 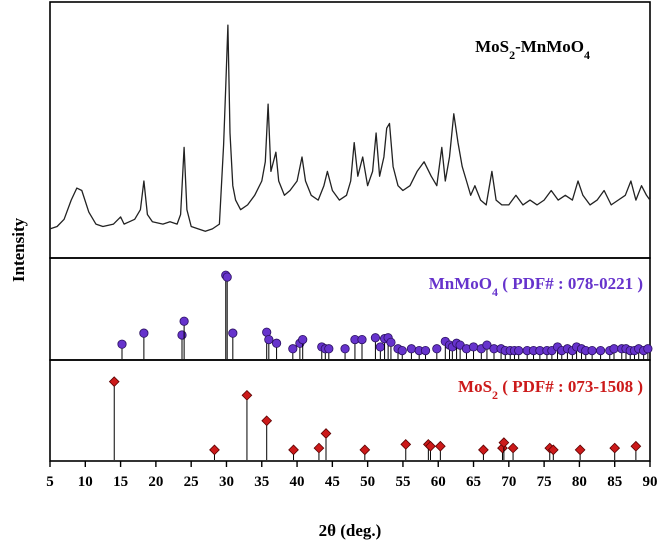 I want to click on x-tick-label: 80, so click(x=579, y=482).